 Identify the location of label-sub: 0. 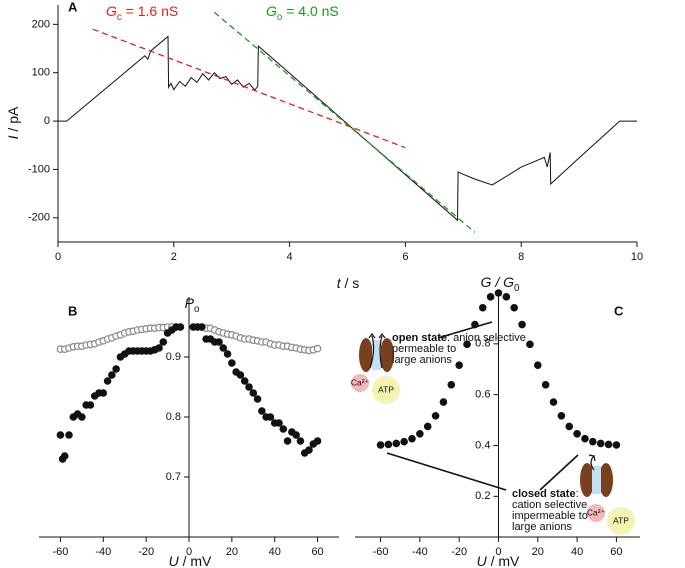
(517, 288).